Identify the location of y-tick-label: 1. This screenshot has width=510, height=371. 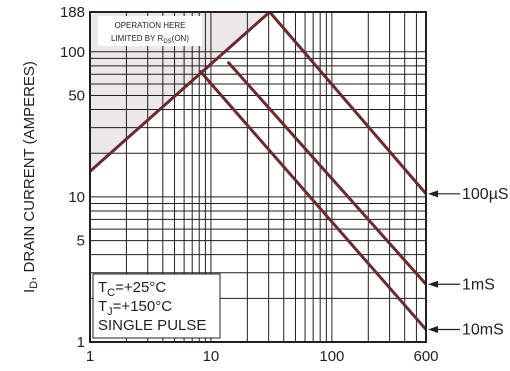
(81, 342).